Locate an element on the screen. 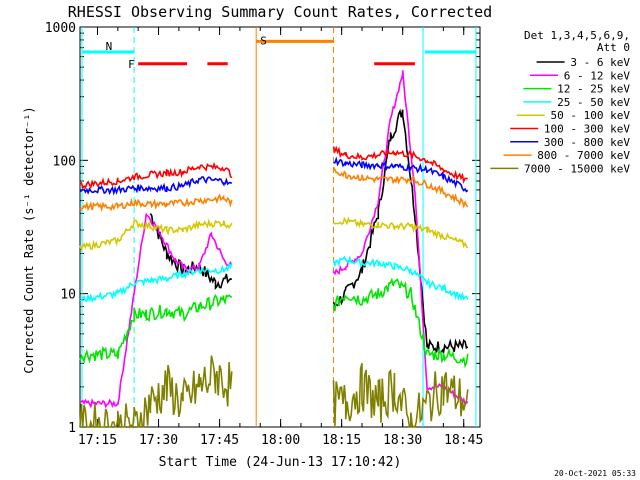 The height and width of the screenshot is (480, 640). timestamp: 20-Oct-2021 05:33 is located at coordinates (595, 473).